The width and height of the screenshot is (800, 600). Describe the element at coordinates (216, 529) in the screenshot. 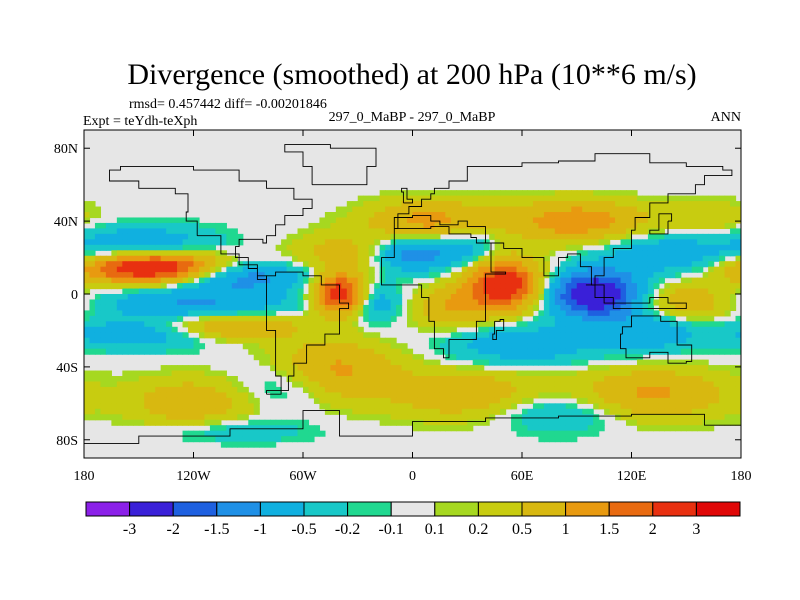

I see `colorbar-label: -1.5` at that location.